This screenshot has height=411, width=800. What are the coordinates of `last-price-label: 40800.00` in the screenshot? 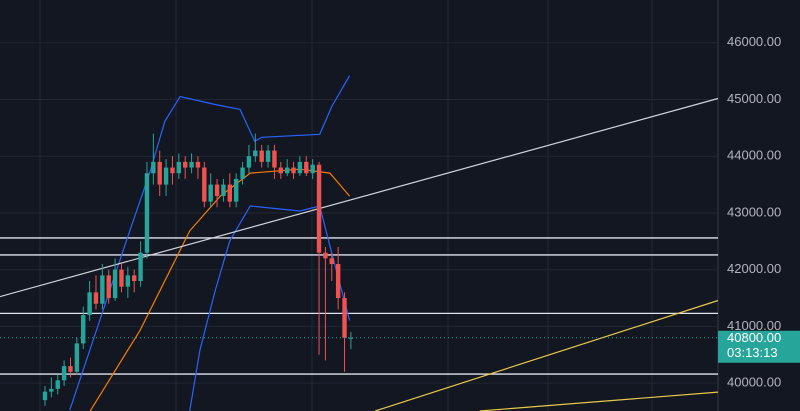 It's located at (754, 337).